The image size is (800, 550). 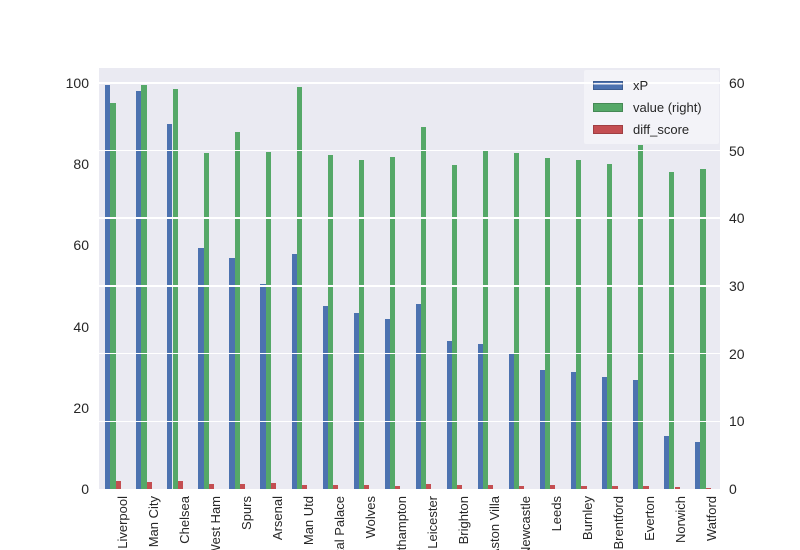 I want to click on bar-value-man-utd, so click(x=299, y=287).